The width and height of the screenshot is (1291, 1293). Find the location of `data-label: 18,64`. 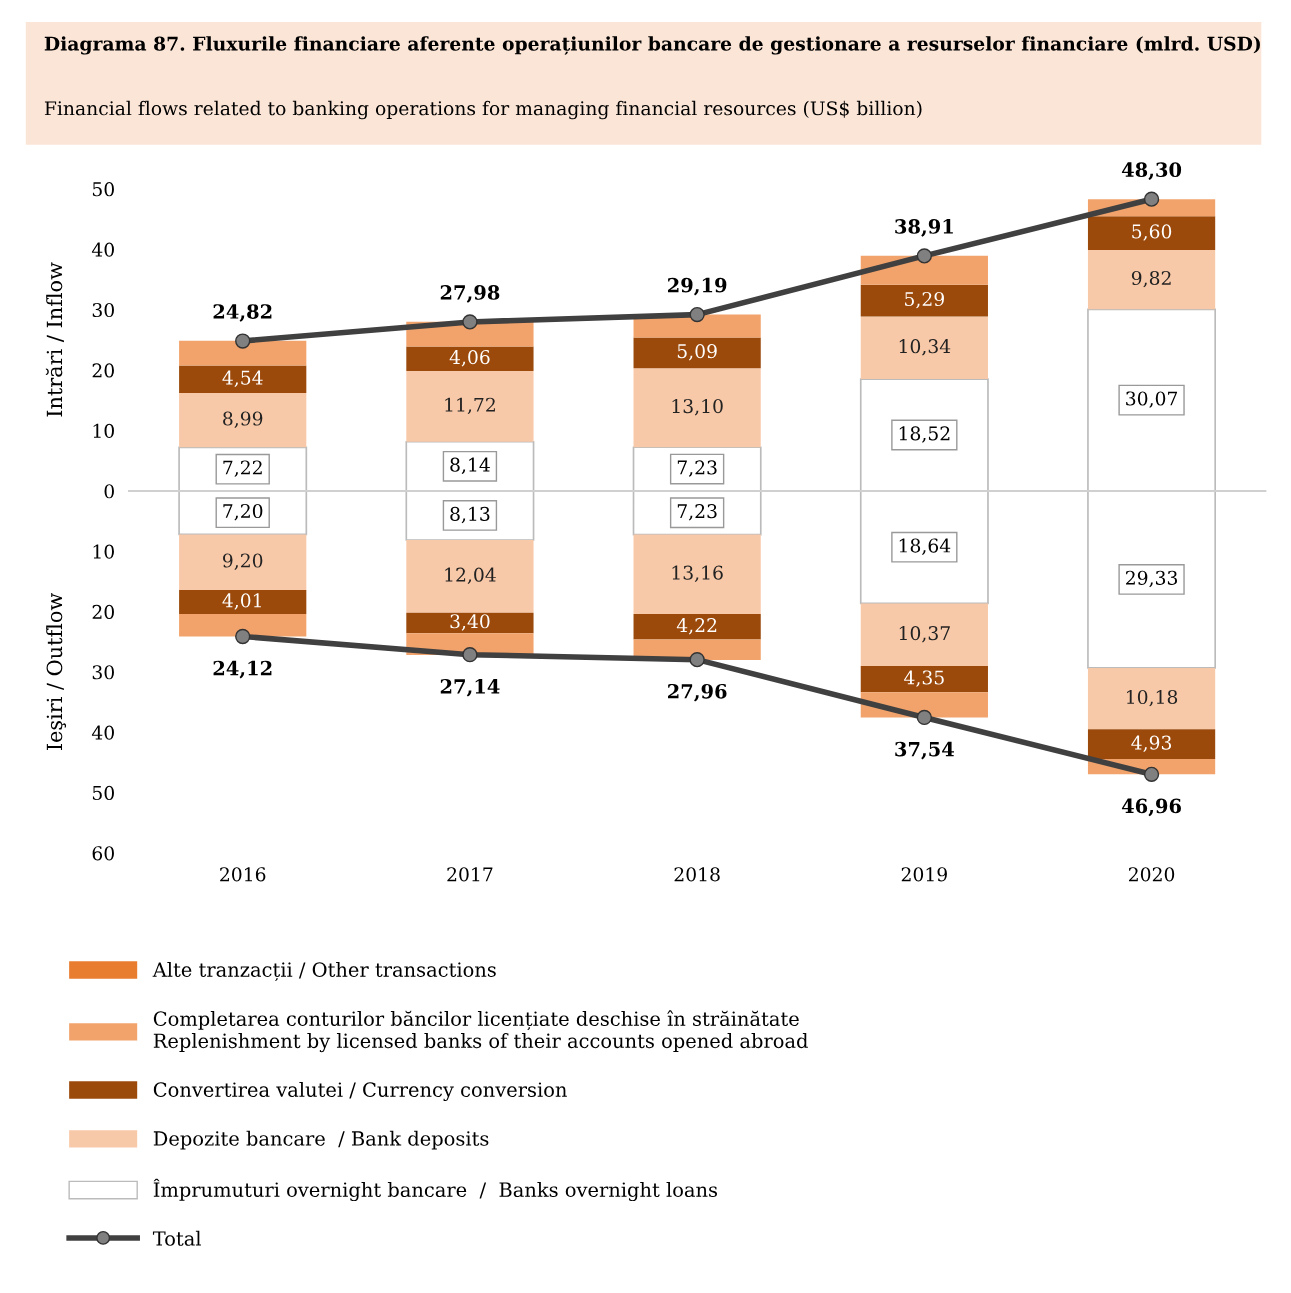

data-label: 18,64 is located at coordinates (925, 546).